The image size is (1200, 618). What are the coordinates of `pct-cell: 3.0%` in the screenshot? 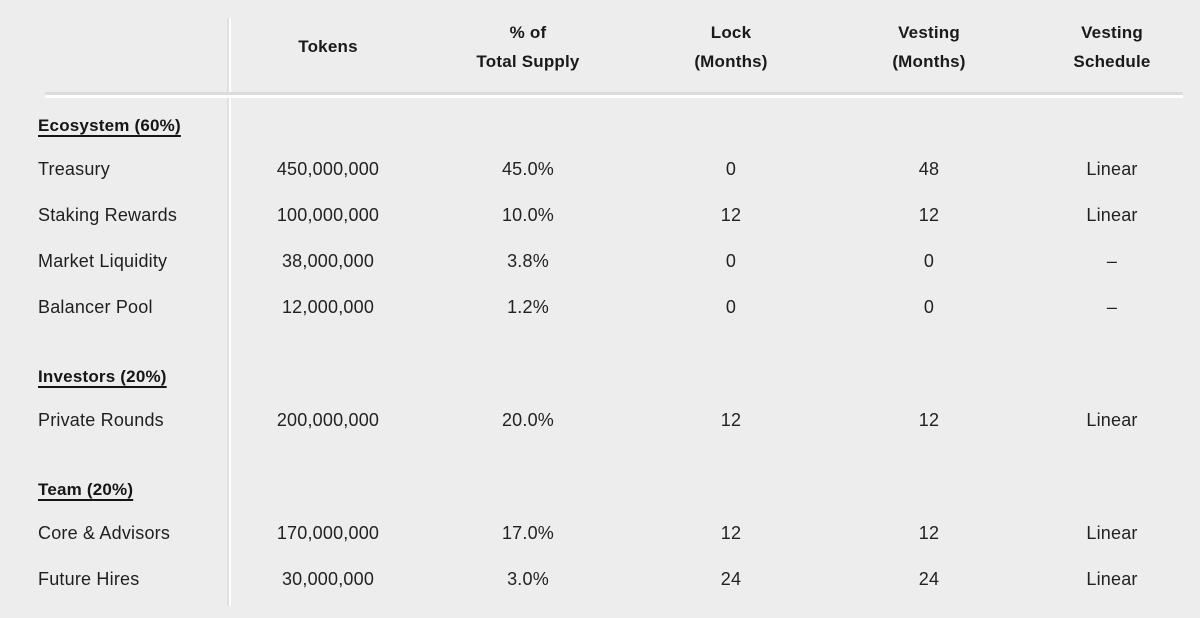 It's located at (528, 578).